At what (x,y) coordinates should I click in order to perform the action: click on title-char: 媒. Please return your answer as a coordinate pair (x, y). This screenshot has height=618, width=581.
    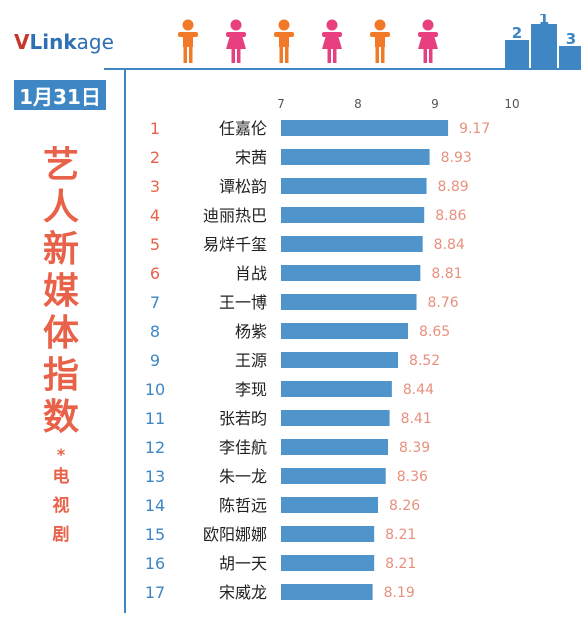
    Looking at the image, I should click on (60, 291).